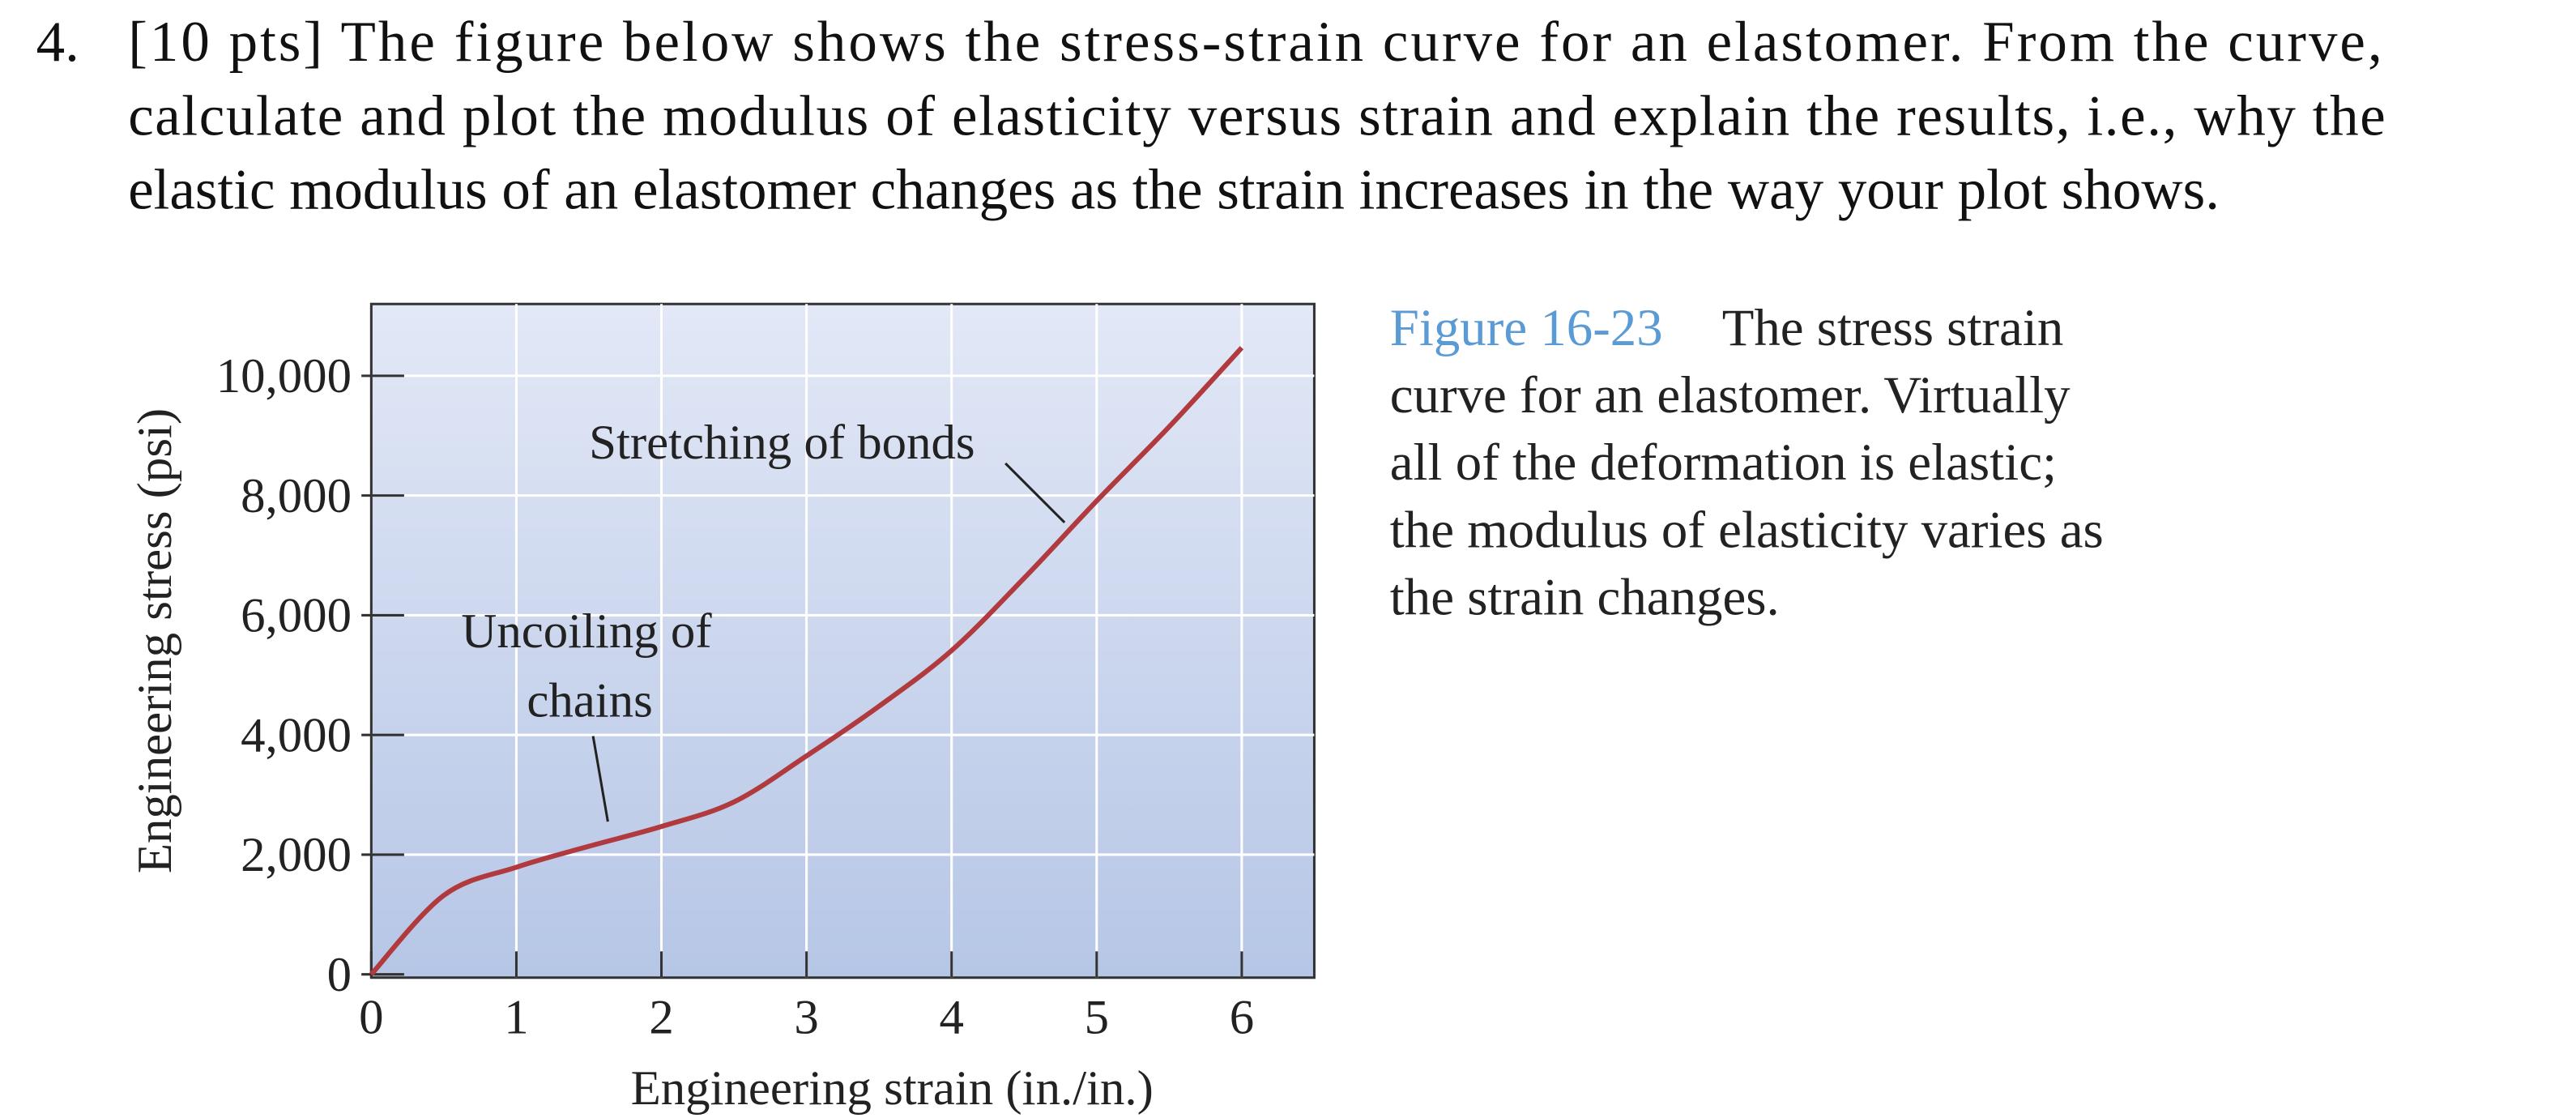  What do you see at coordinates (806, 1018) in the screenshot?
I see `x-tick-label: 3` at bounding box center [806, 1018].